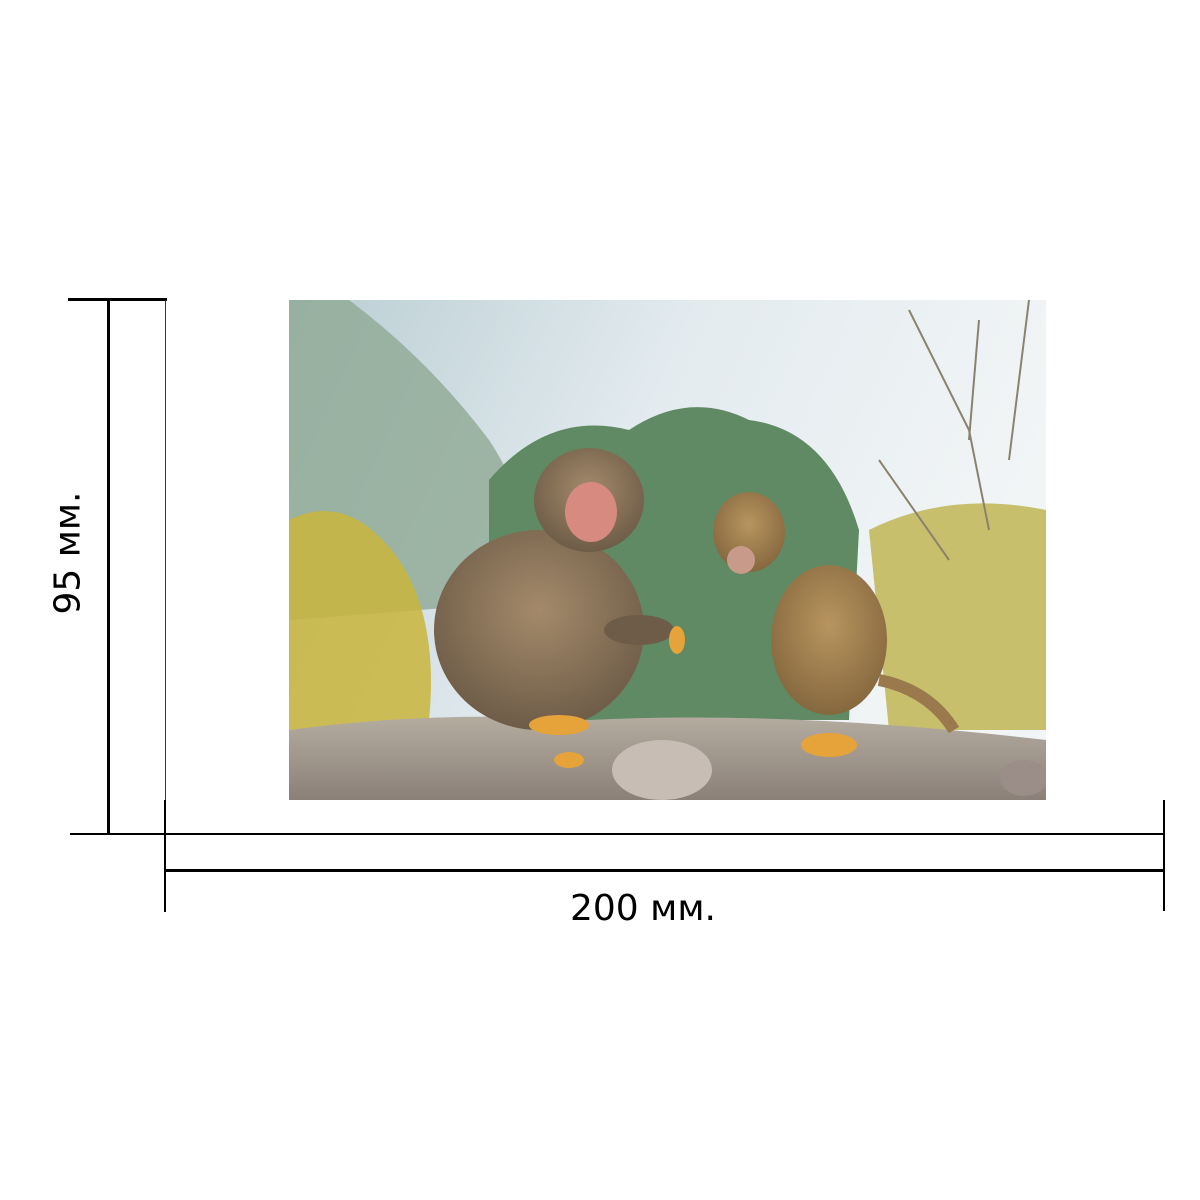 The width and height of the screenshot is (1200, 1200). I want to click on branches, so click(954, 430).